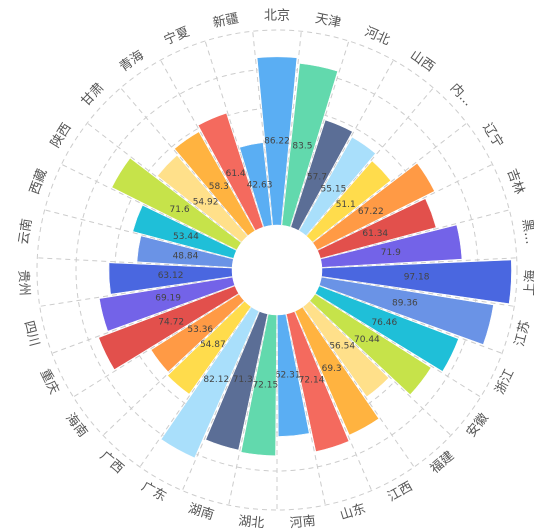 The width and height of the screenshot is (534, 530). What do you see at coordinates (391, 253) in the screenshot?
I see `value-label: 71.9` at bounding box center [391, 253].